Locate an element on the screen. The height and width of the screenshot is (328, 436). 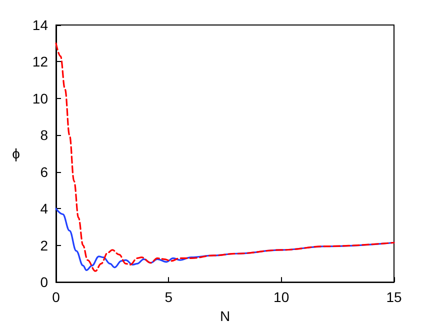
x-tick-label: 0 is located at coordinates (56, 297).